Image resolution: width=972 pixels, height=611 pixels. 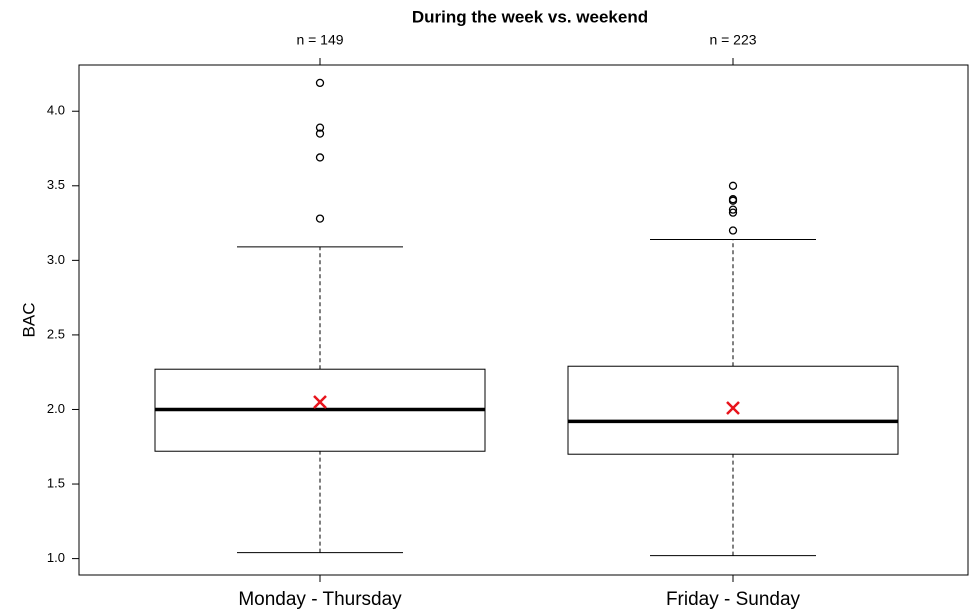 I want to click on x-tick-label: Monday - Thursday, so click(x=320, y=599).